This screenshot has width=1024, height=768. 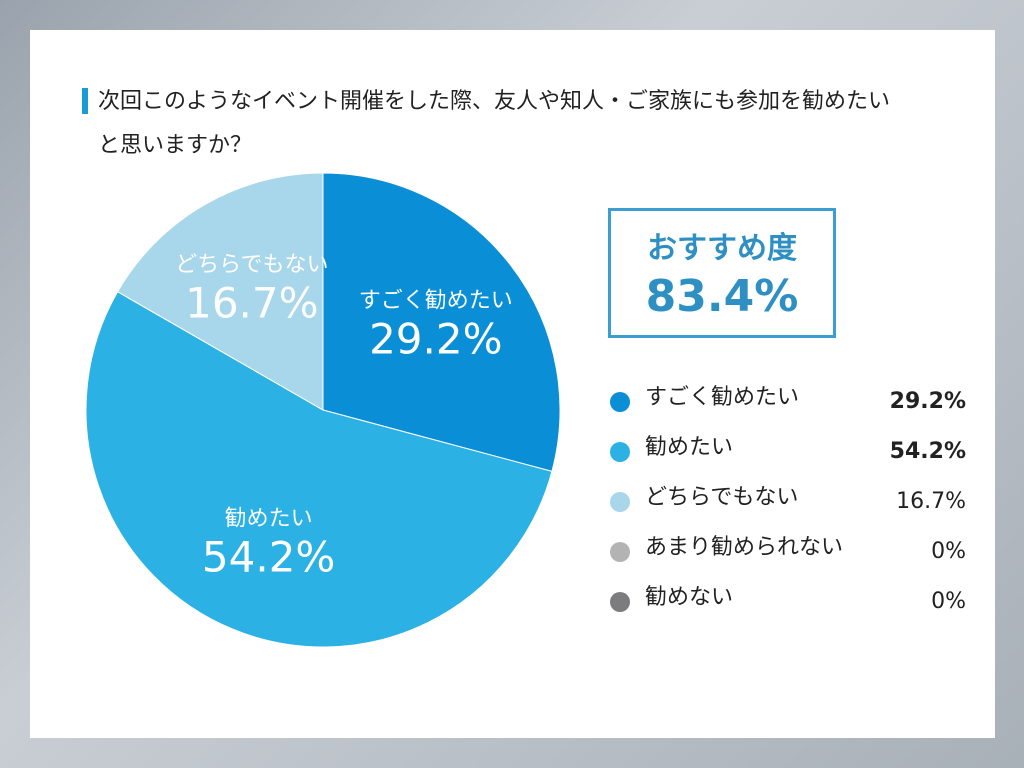 I want to click on slice-name: すごく勧めたい, so click(x=435, y=301).